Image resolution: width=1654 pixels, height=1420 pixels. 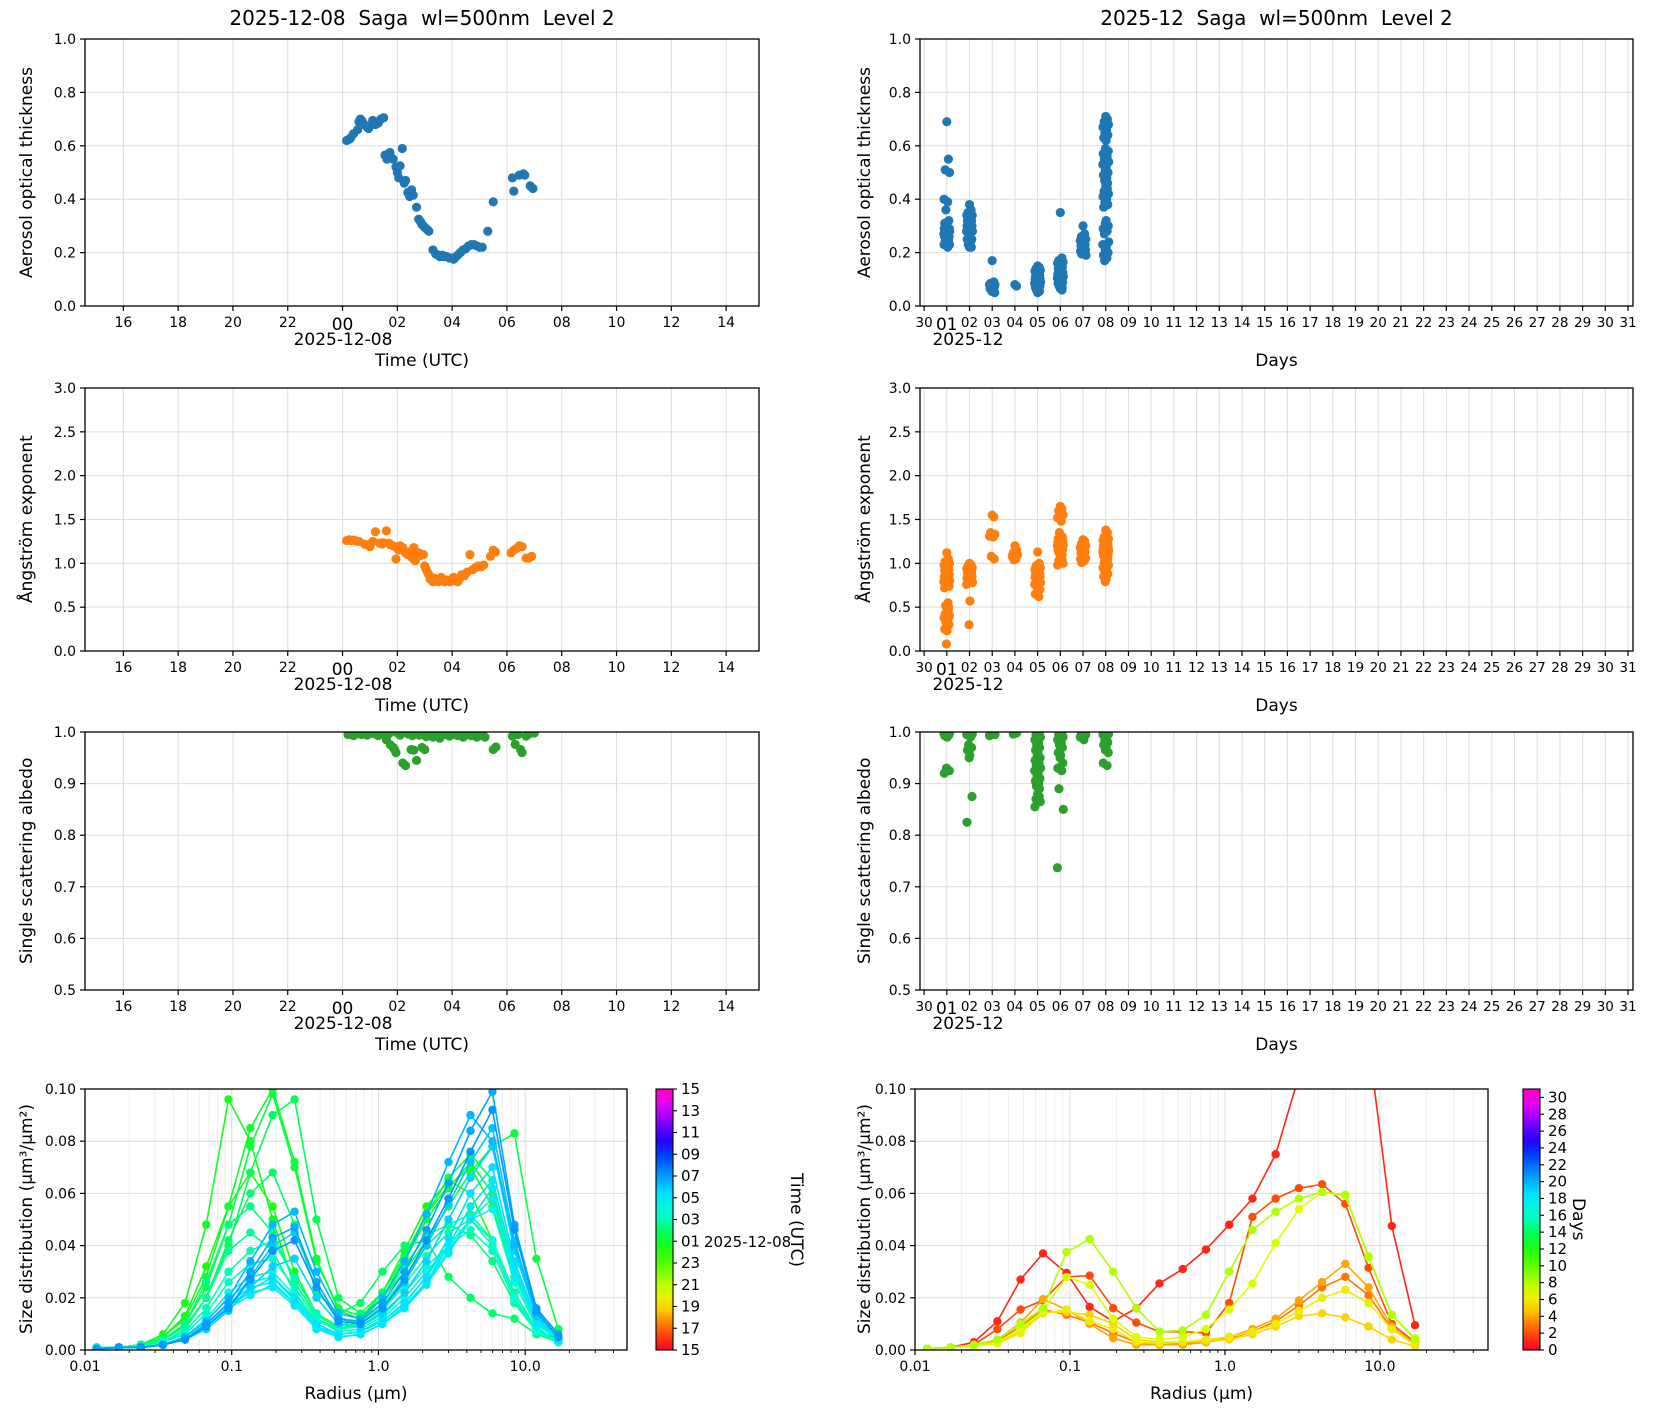 What do you see at coordinates (690, 1350) in the screenshot?
I see `svg-text: 15` at bounding box center [690, 1350].